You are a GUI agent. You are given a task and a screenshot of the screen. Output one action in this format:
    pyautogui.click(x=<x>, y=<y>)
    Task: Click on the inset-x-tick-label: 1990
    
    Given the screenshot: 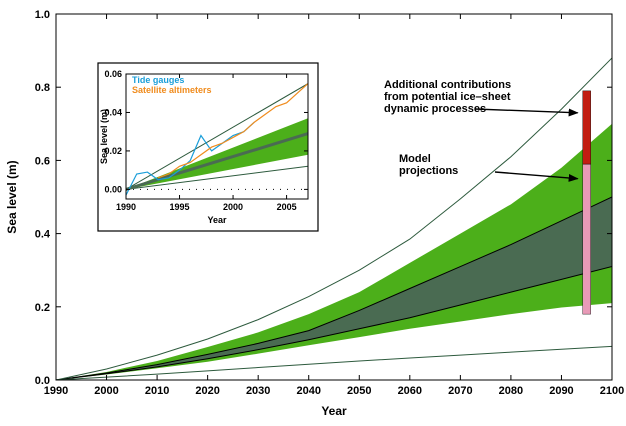 What is the action you would take?
    pyautogui.click(x=126, y=207)
    